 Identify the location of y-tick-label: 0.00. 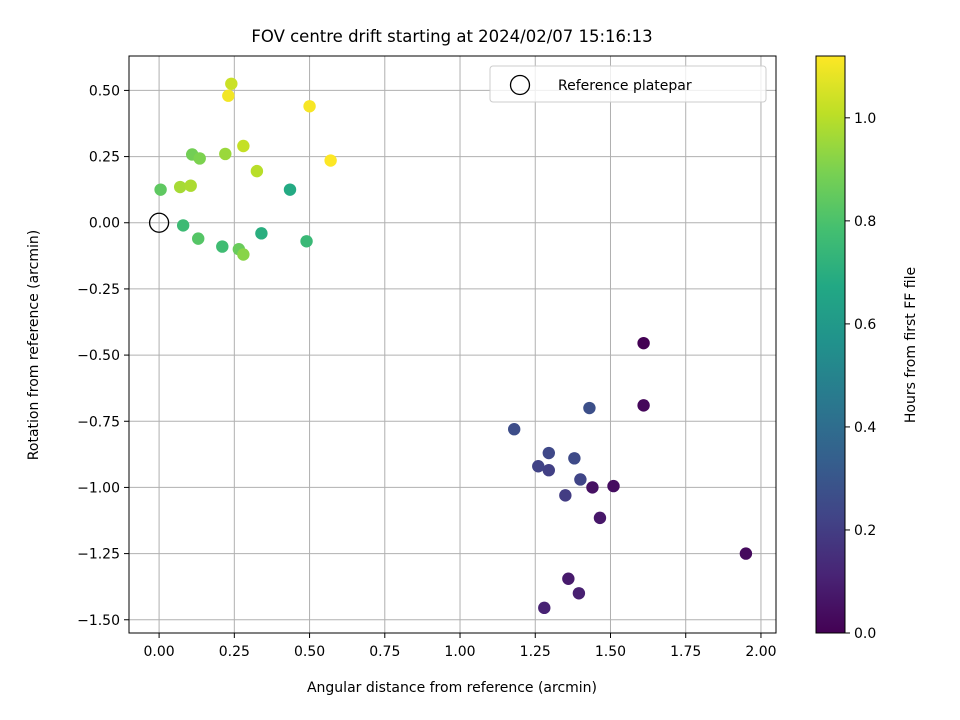
(104, 224).